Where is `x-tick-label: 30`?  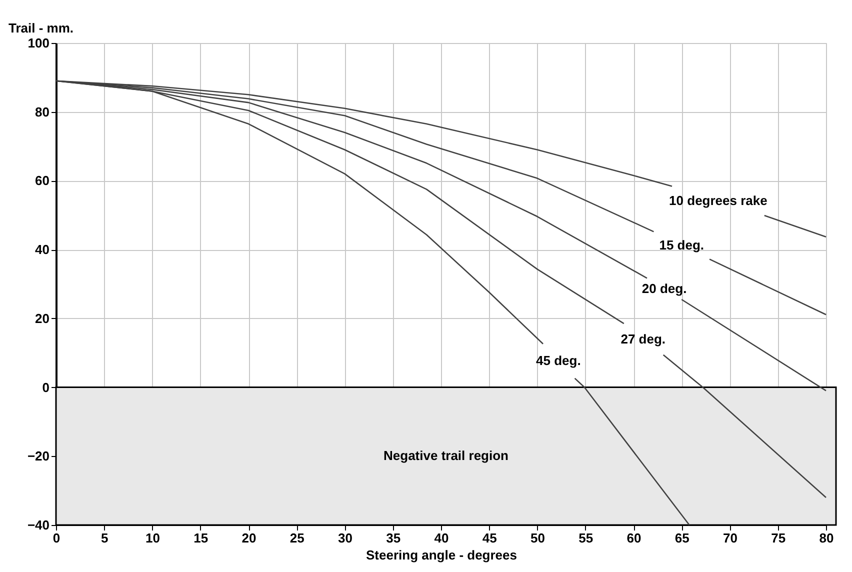 x-tick-label: 30 is located at coordinates (345, 538).